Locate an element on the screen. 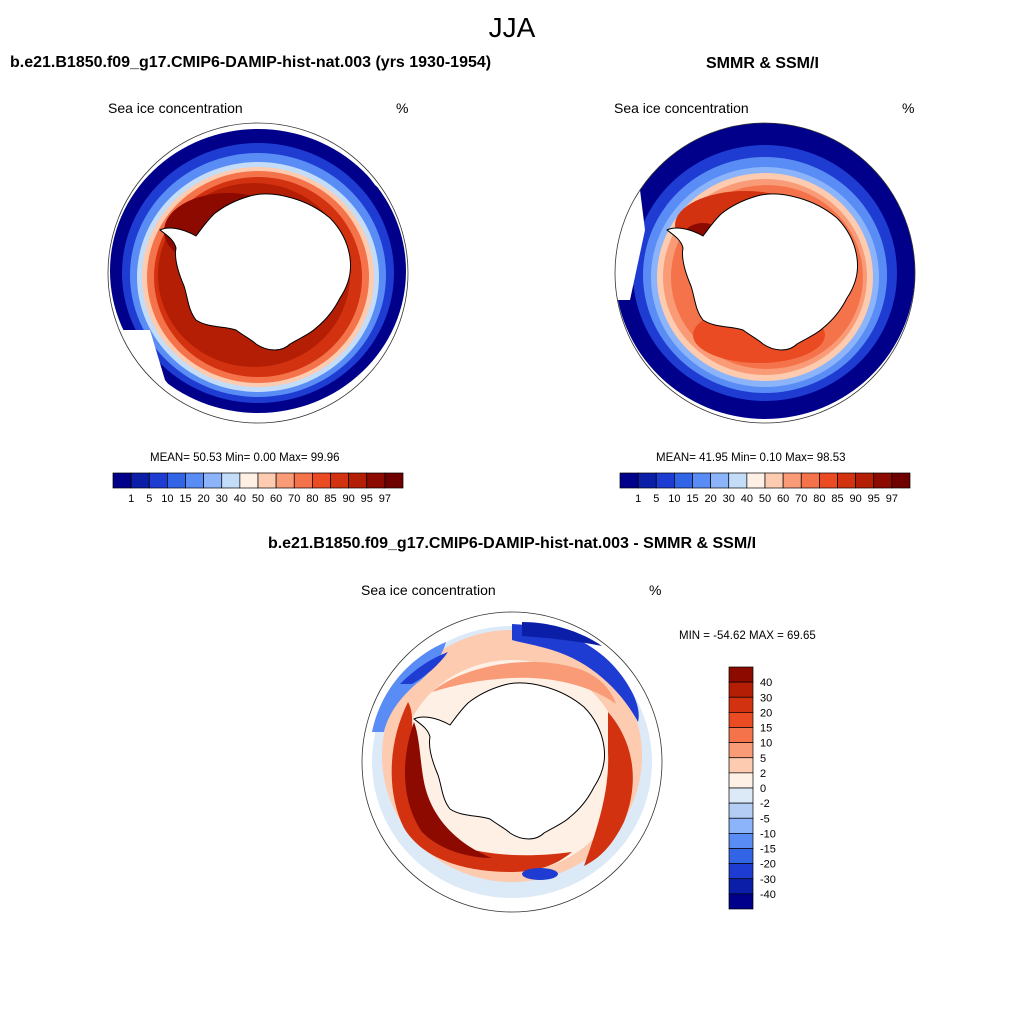 This screenshot has width=1024, height=1024. panel-2-units: % is located at coordinates (908, 108).